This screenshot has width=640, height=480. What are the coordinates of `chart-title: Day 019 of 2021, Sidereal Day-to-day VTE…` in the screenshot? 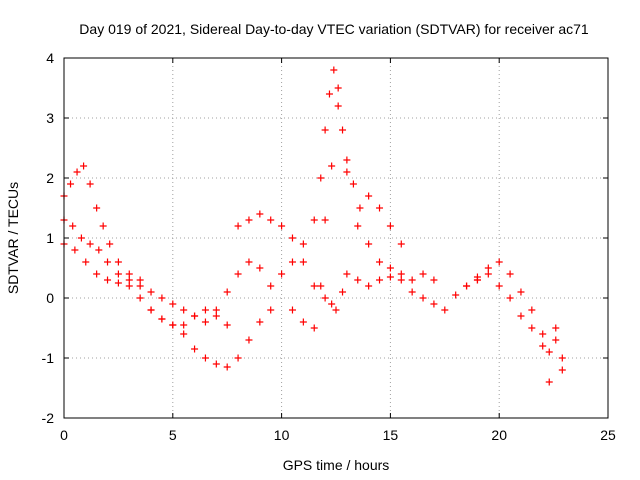 It's located at (334, 29).